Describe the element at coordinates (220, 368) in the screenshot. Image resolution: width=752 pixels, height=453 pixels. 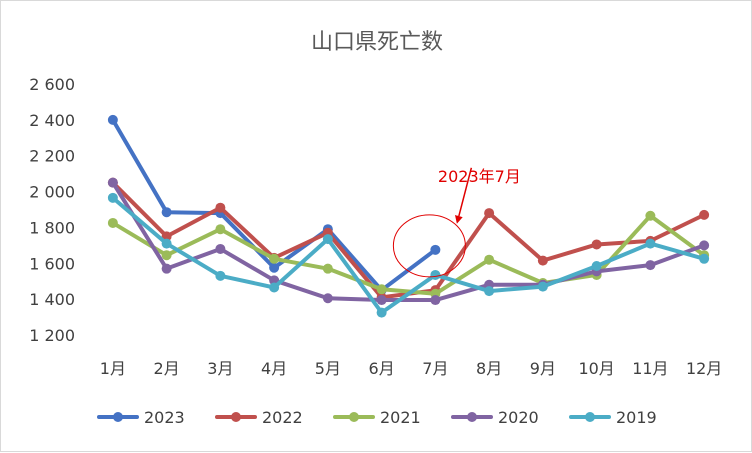
I see `x-tick-label: 3月` at that location.